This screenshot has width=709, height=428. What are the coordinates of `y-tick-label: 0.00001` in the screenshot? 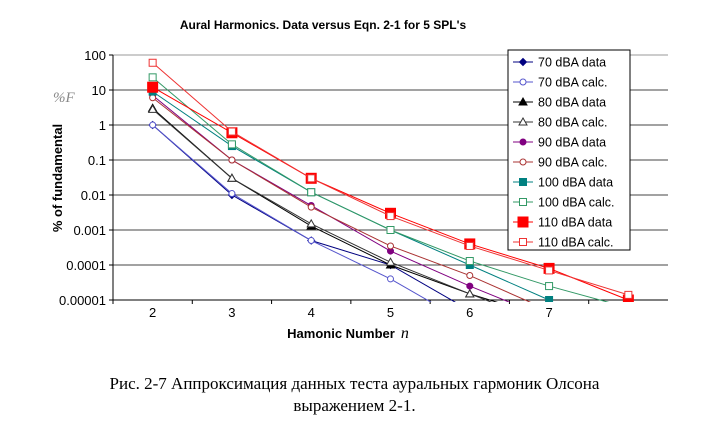 It's located at (82, 300).